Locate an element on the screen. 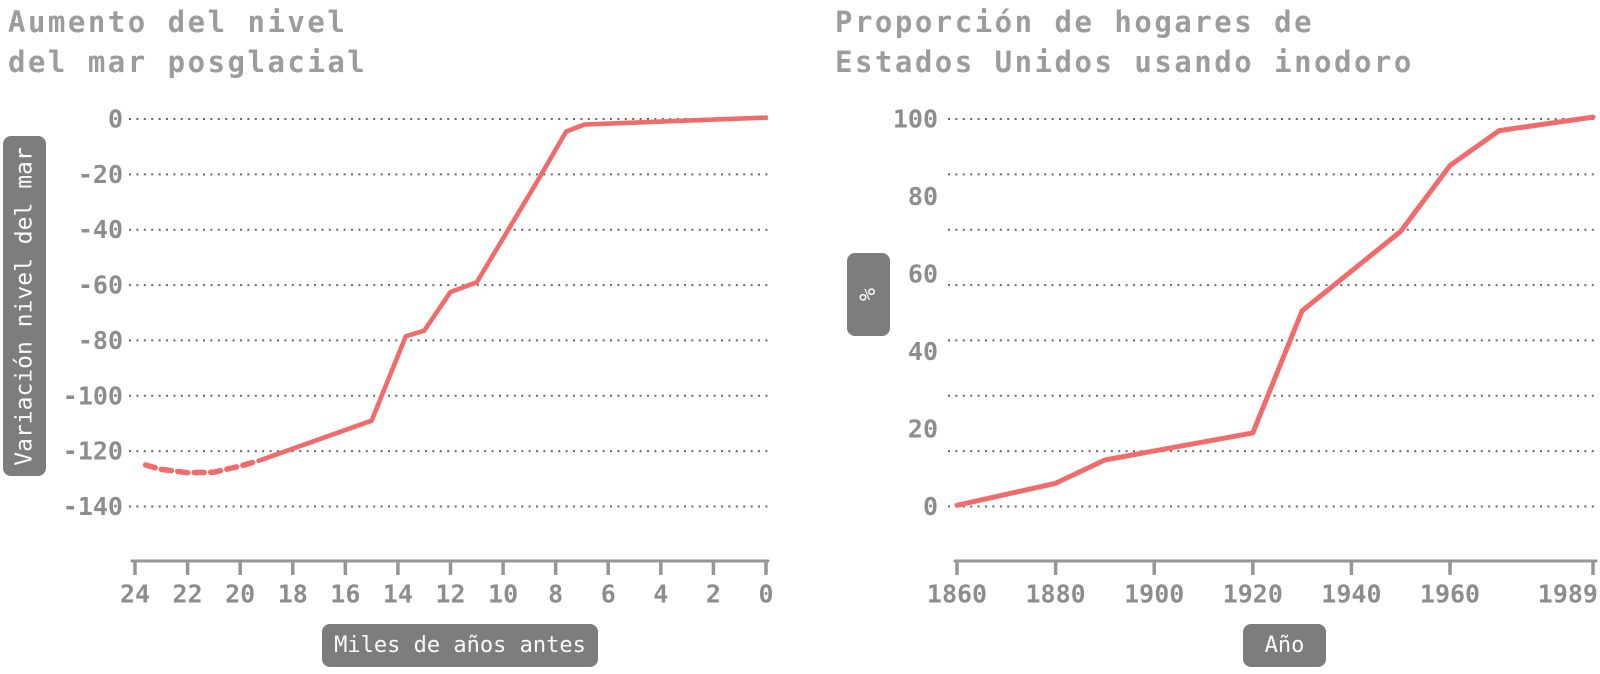 This screenshot has height=674, width=1600. data-line-dashed is located at coordinates (202, 467).